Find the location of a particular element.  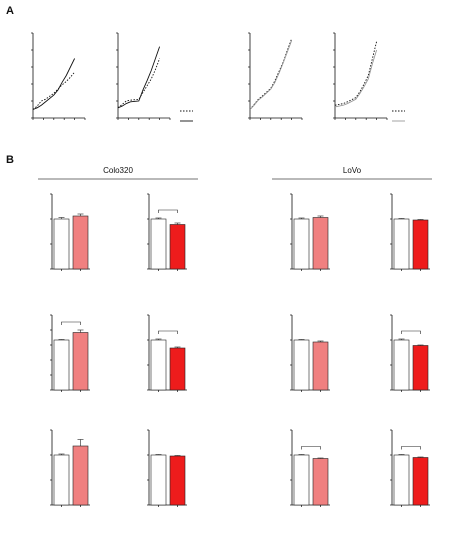

panel-label-a: A is located at coordinates (10, 11).